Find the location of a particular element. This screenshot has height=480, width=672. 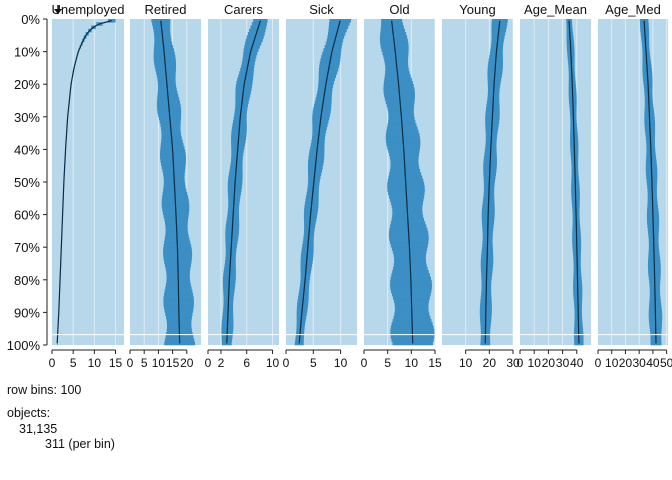

y-tick-label: 50% is located at coordinates (27, 182).